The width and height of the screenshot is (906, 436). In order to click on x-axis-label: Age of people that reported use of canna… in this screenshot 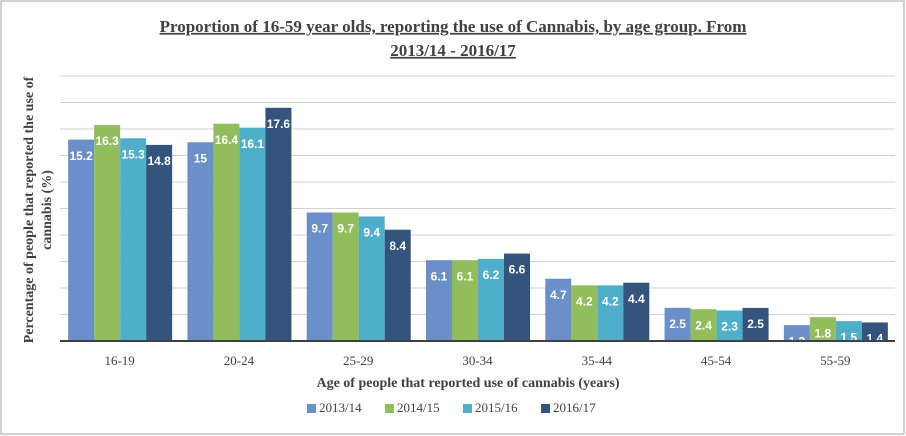, I will do `click(467, 383)`.